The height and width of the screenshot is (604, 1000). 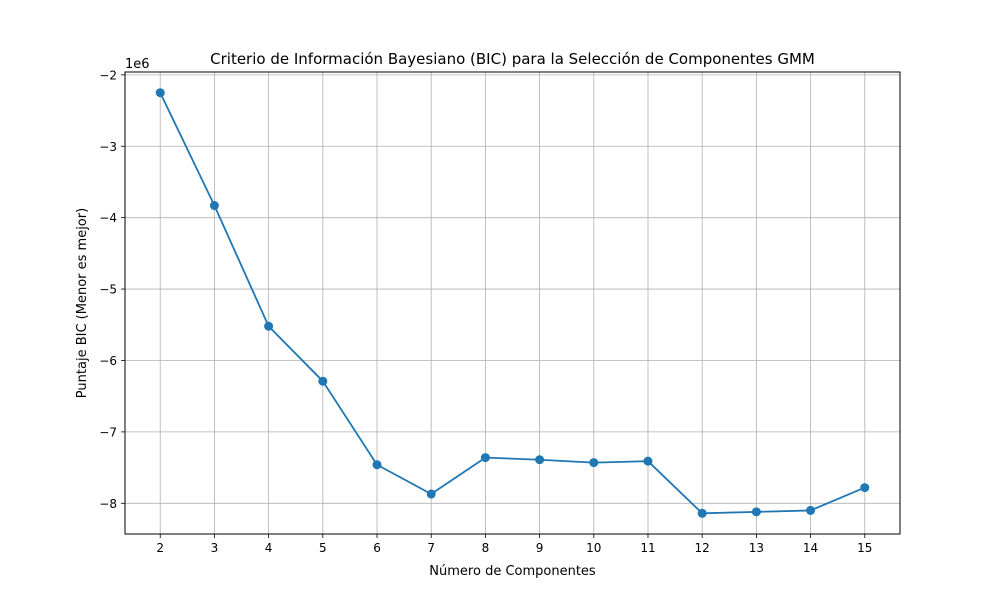 What do you see at coordinates (108, 75) in the screenshot?
I see `y-tick-label: −2` at bounding box center [108, 75].